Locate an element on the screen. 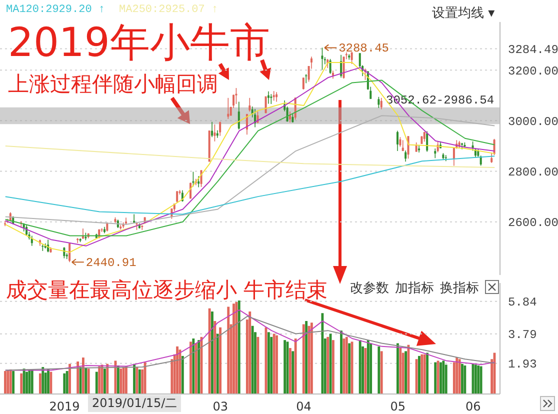 The image size is (558, 414). x-tick-label: 03 is located at coordinates (220, 407).